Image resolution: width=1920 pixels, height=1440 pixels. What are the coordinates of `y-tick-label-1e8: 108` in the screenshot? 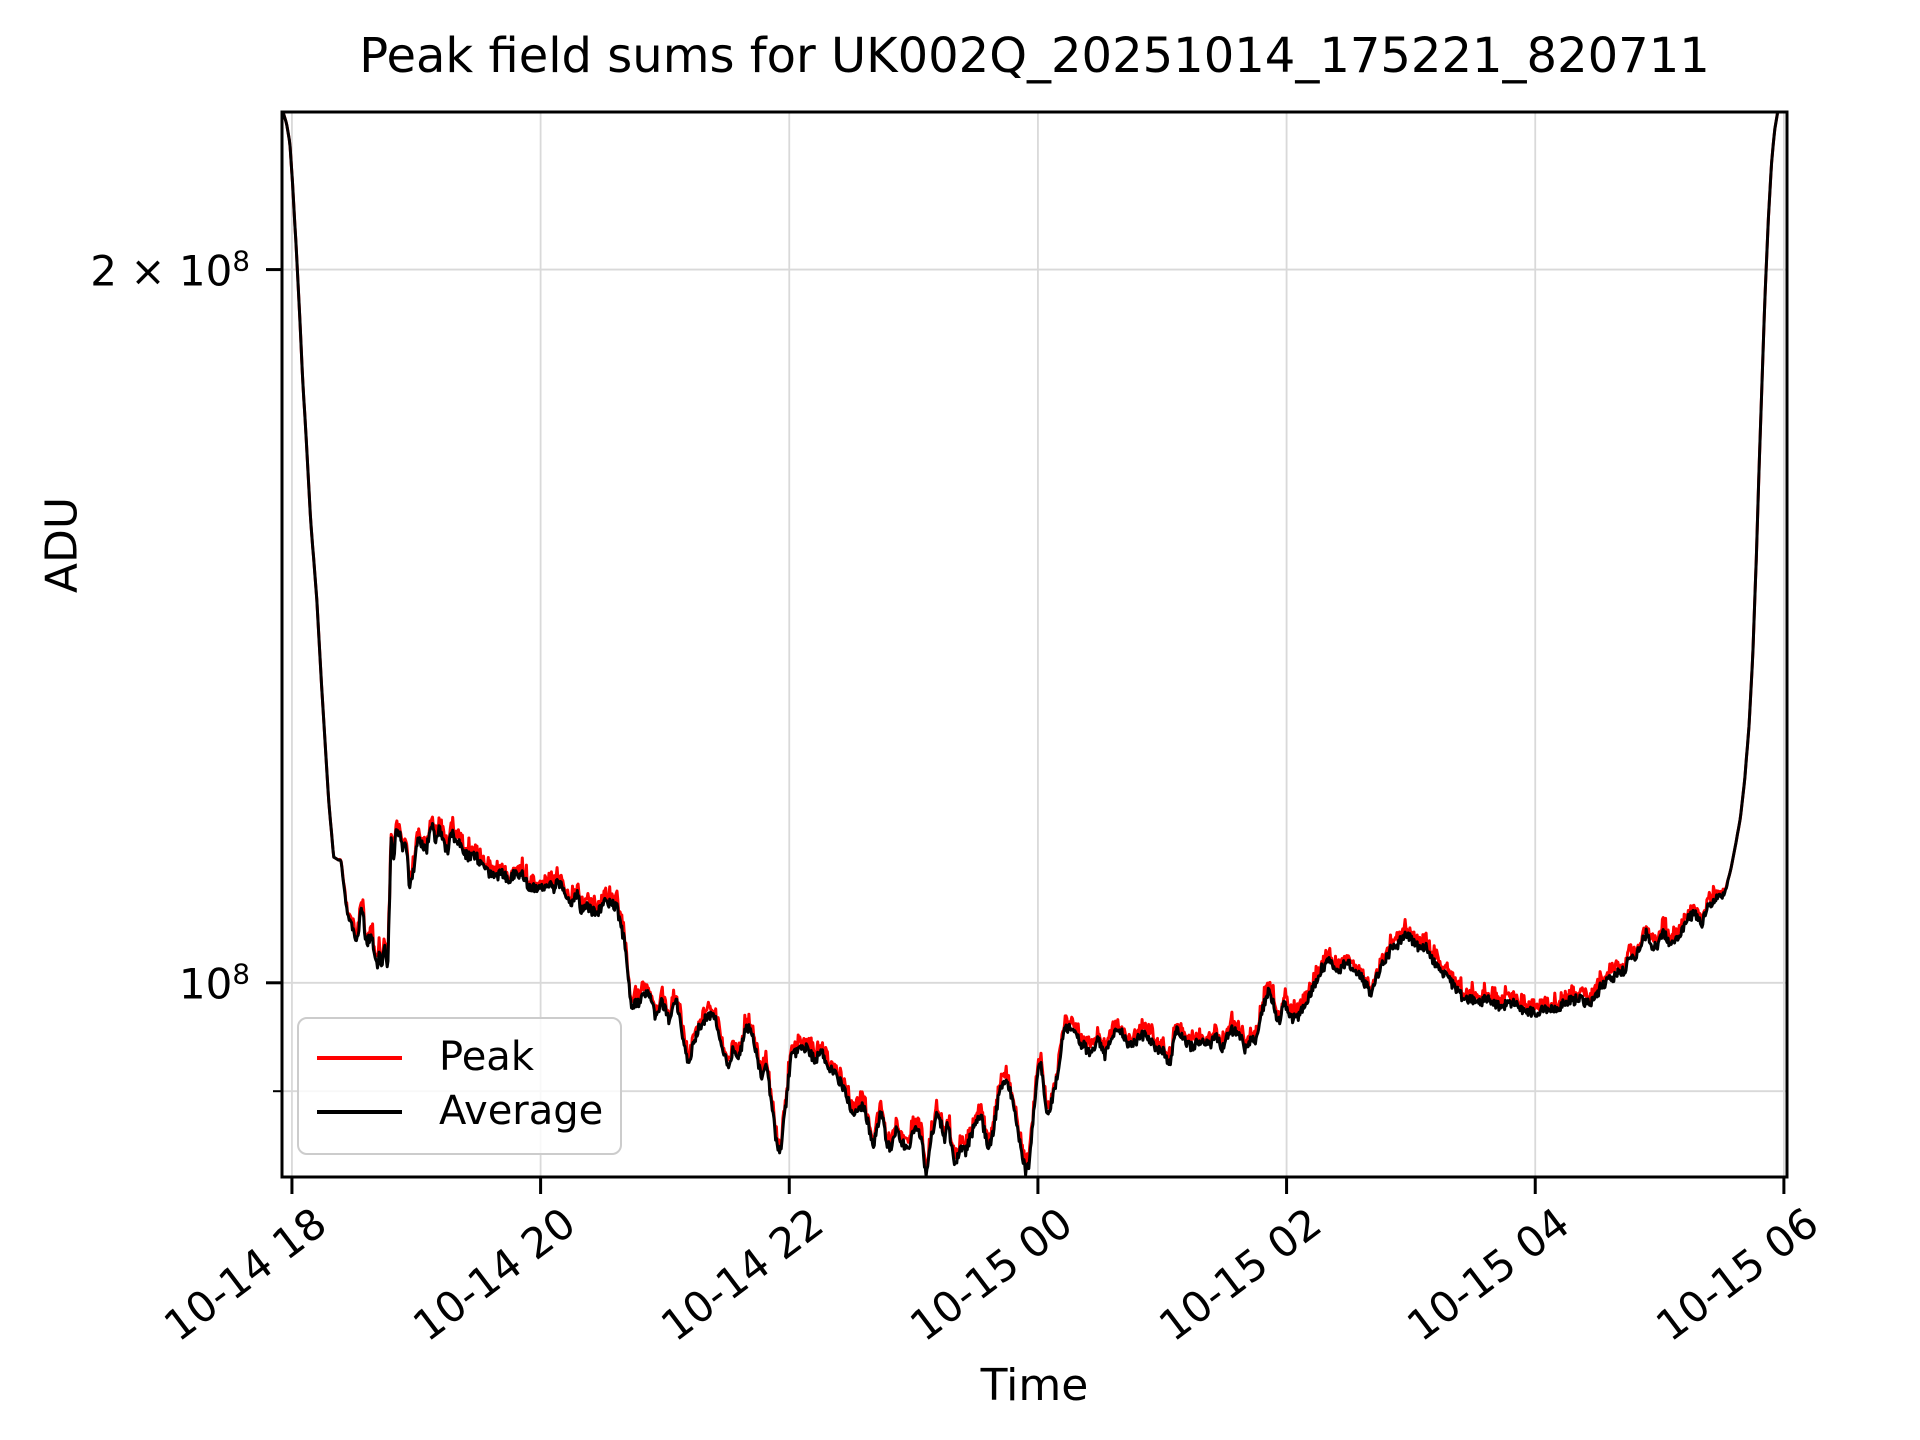 It's located at (214, 983).